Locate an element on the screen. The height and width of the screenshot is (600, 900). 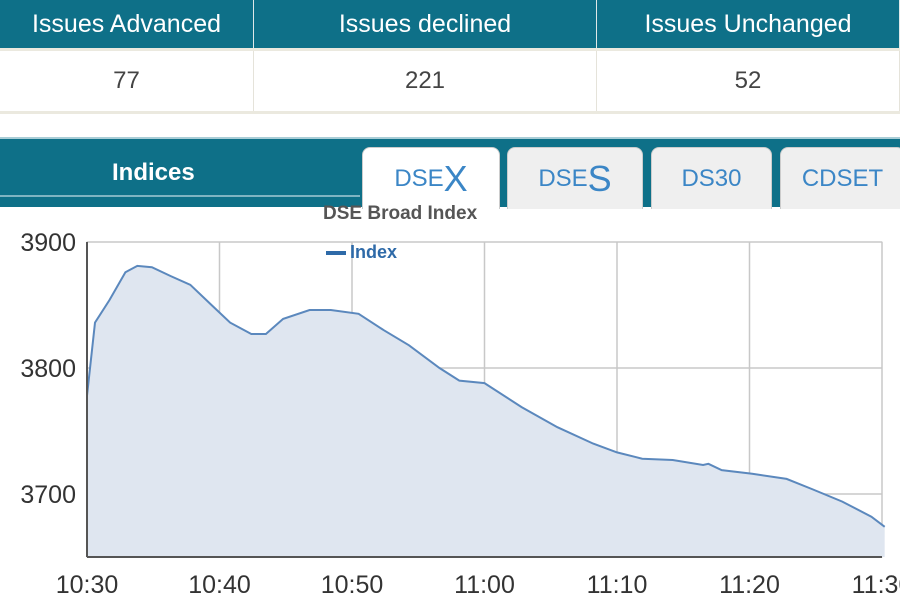
value-issues-advanced: 77 is located at coordinates (127, 81).